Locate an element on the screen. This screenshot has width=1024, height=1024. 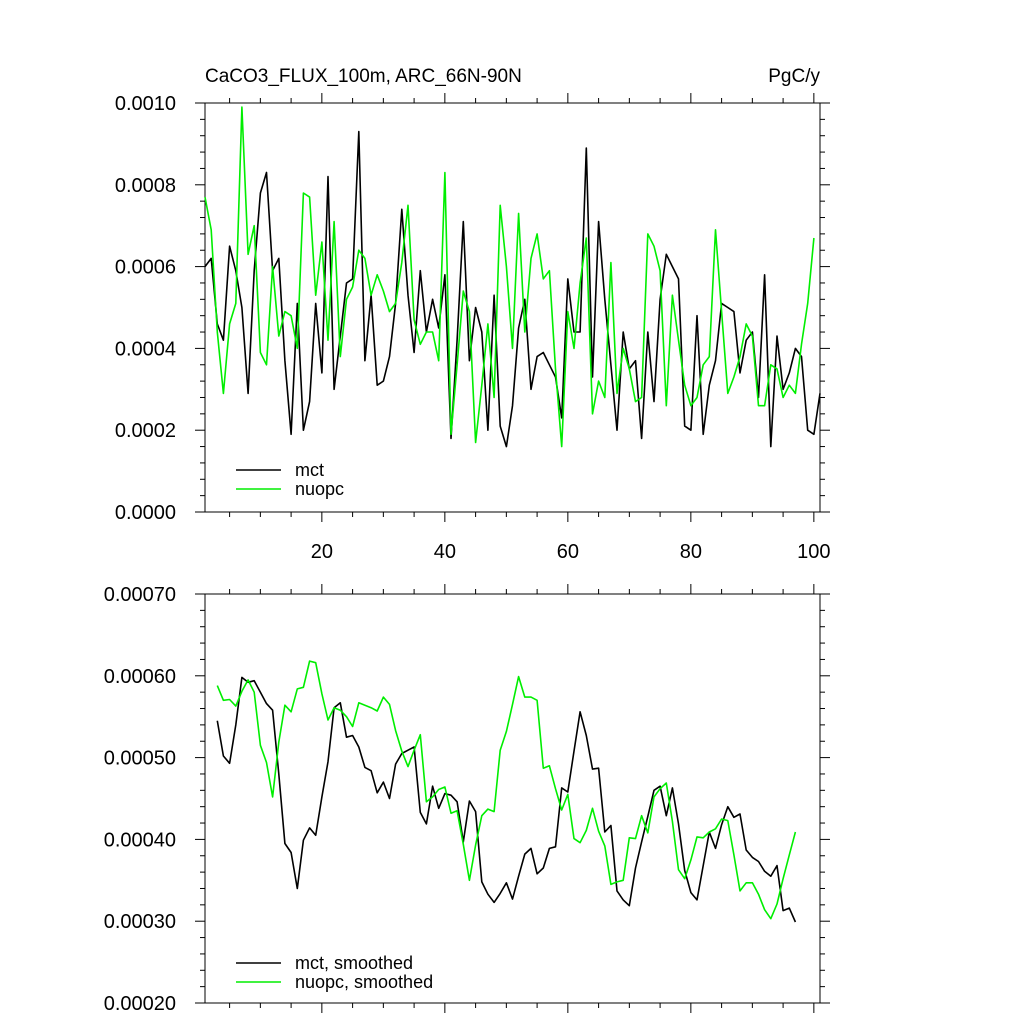
y-tick-label: 0.00020 is located at coordinates (140, 1004).